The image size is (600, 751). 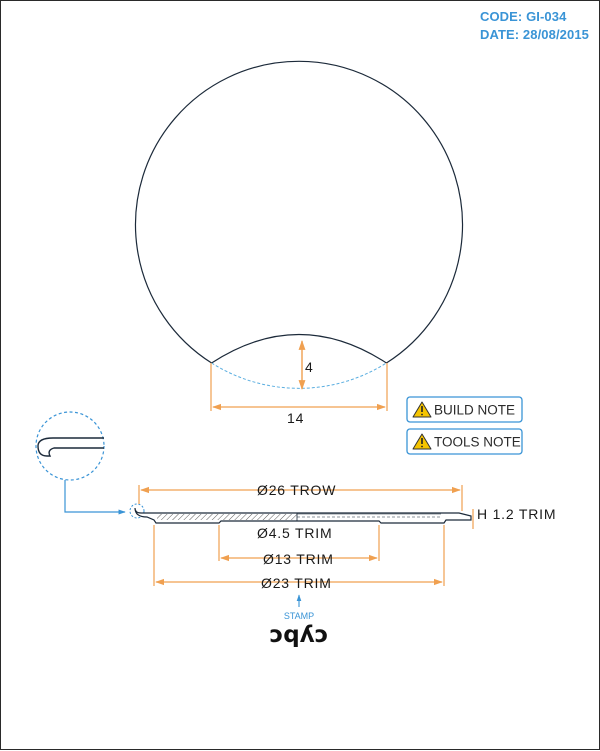 I want to click on inner-diameter-large-label: Ø23 TRIM, so click(x=296, y=583).